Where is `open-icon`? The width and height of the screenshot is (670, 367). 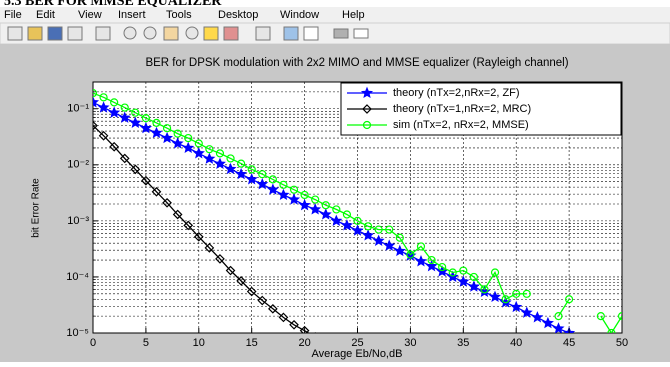
open-icon is located at coordinates (35, 33).